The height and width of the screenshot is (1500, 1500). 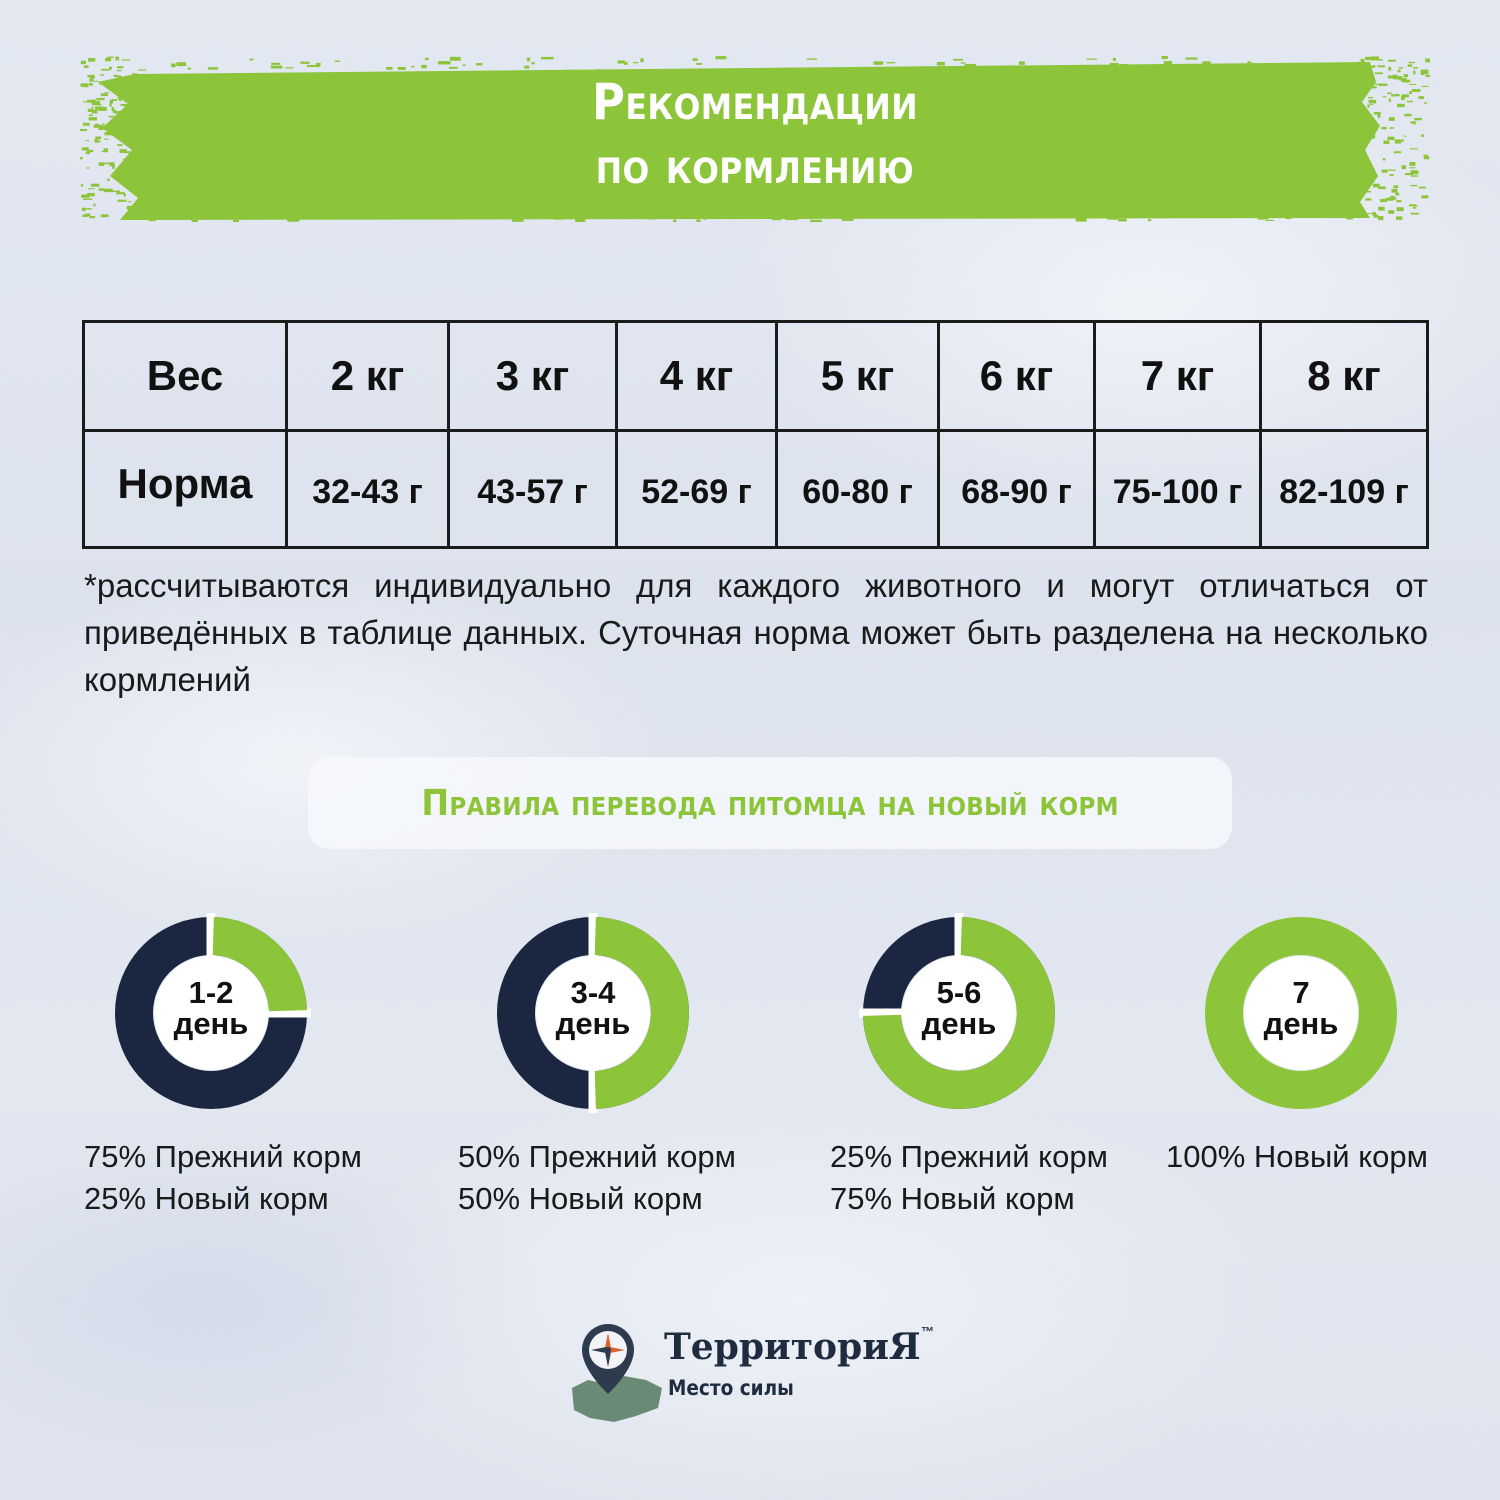 I want to click on donut-center, so click(x=959, y=1013).